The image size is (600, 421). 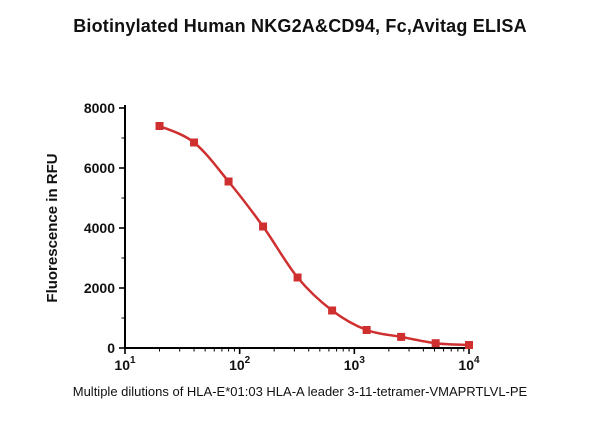 I want to click on y-tick-label: 2000, so click(x=99, y=288).